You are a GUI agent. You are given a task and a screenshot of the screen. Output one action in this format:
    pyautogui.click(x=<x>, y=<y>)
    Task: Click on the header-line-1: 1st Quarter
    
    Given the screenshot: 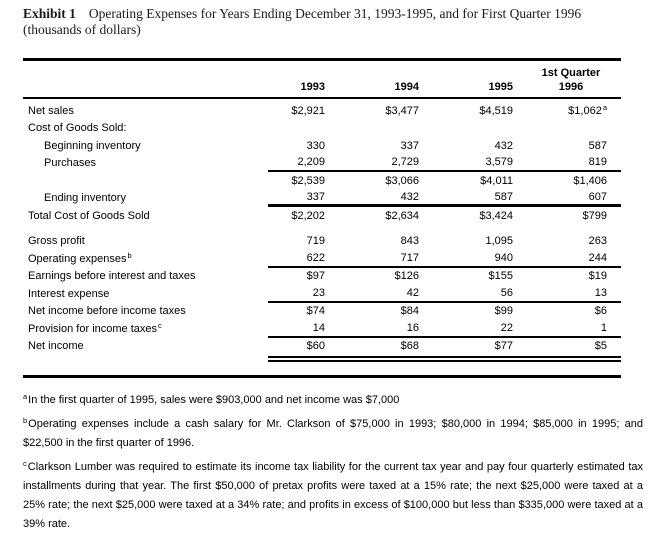 What is the action you would take?
    pyautogui.click(x=322, y=73)
    